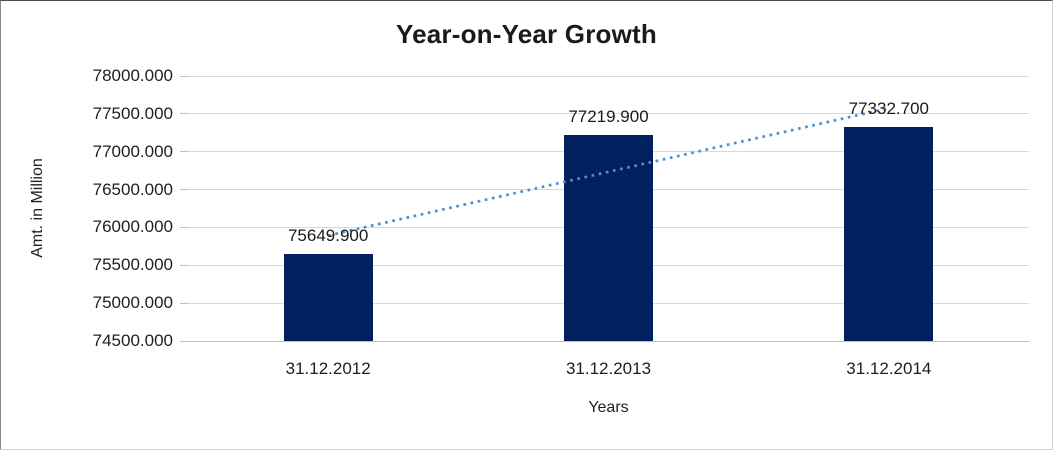 Image resolution: width=1053 pixels, height=450 pixels. I want to click on x-tick-label: 31.12.2012, so click(328, 368).